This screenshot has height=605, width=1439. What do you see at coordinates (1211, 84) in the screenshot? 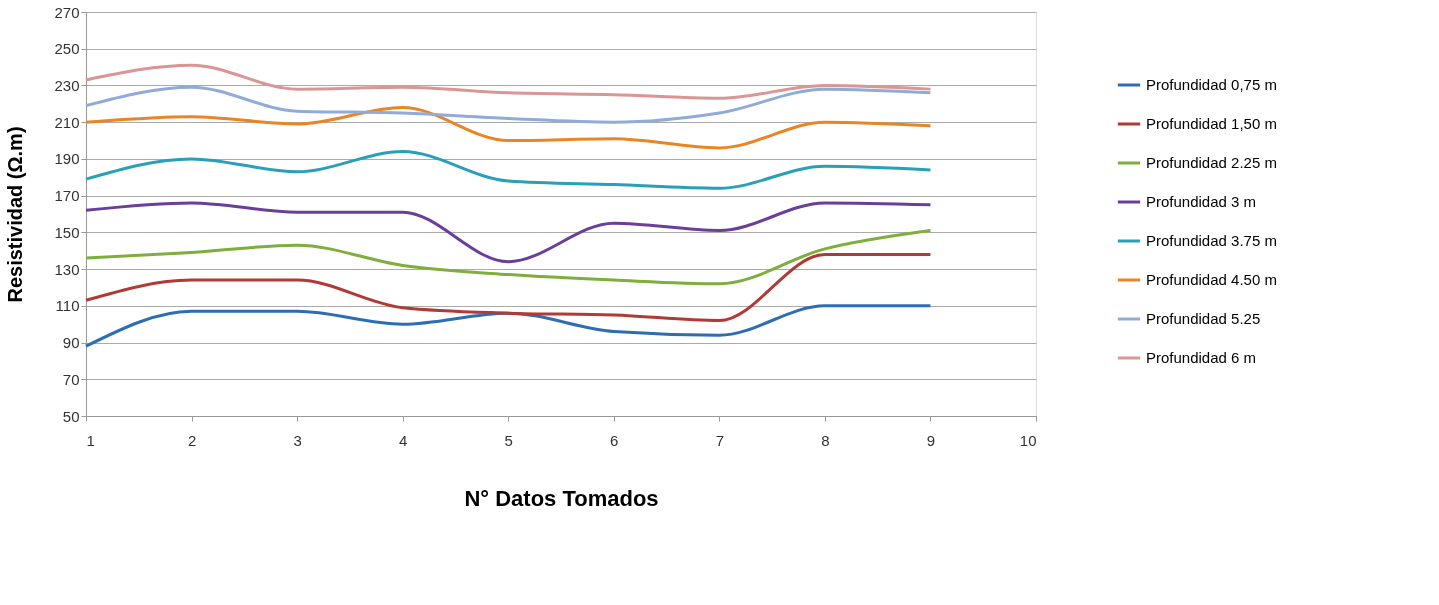
I see `legend-label: Profundidad 0,75 m` at bounding box center [1211, 84].